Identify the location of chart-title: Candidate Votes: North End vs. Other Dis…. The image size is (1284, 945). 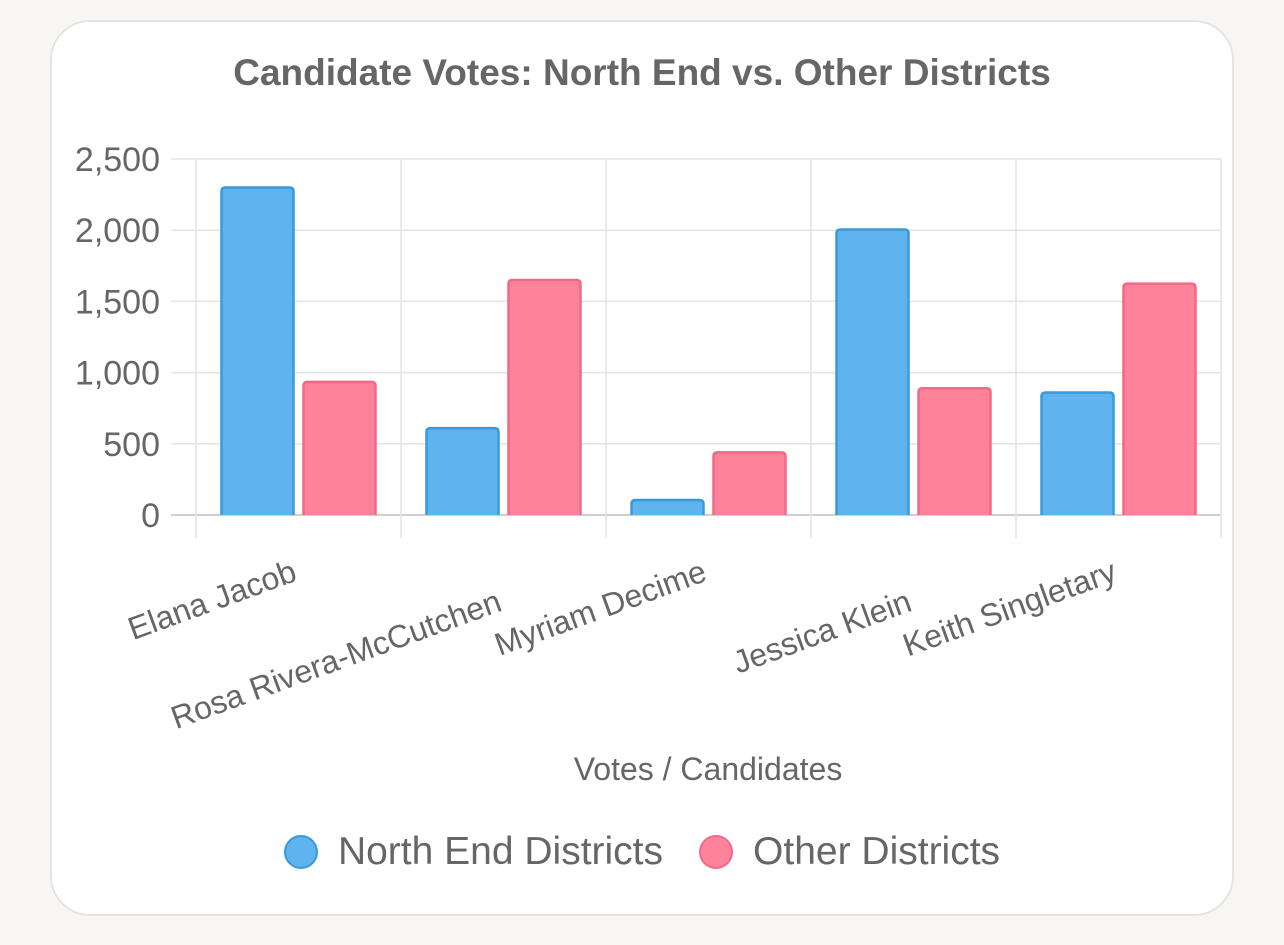
(642, 72).